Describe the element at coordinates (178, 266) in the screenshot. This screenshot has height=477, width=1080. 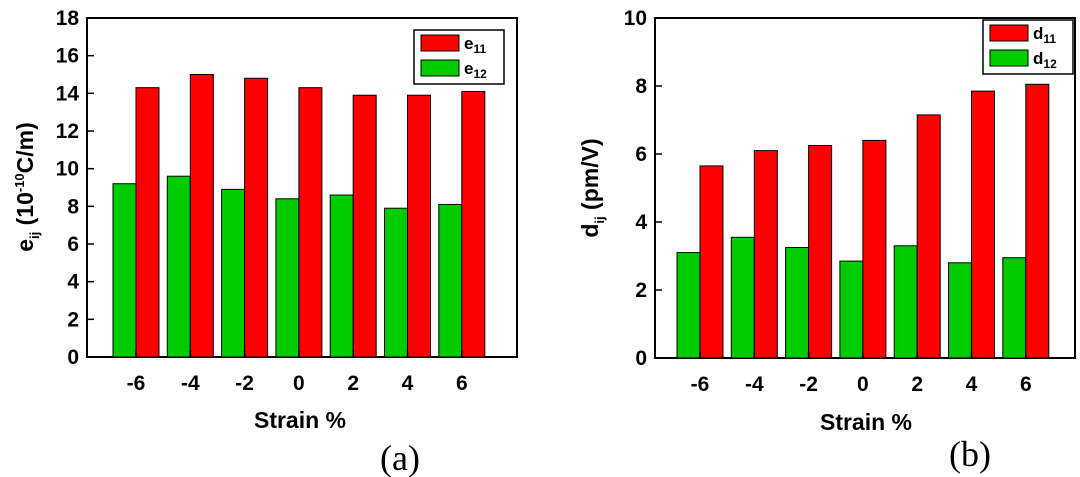
I see `chart-a-bar-e12--4` at that location.